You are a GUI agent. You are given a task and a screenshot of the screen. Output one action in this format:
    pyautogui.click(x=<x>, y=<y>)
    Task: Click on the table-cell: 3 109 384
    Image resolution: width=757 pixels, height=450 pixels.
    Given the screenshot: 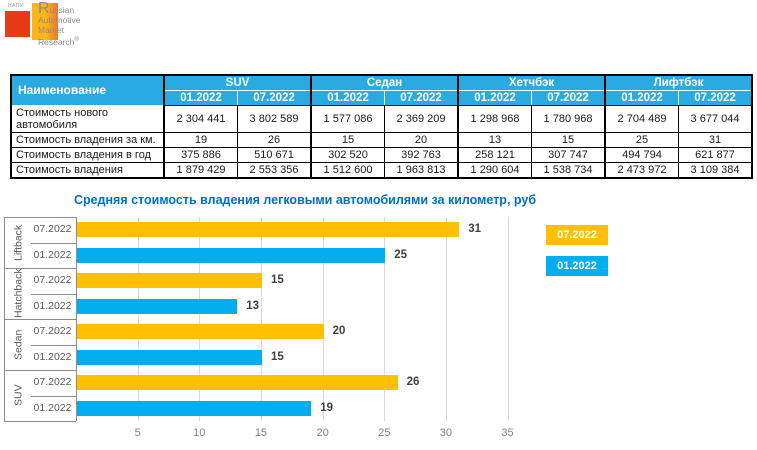 What is the action you would take?
    pyautogui.click(x=715, y=169)
    